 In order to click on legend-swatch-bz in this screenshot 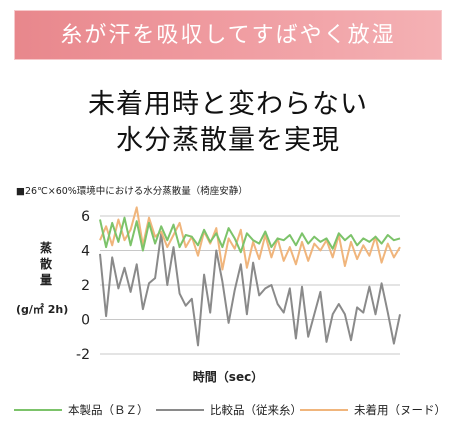, I will do `click(38, 410)`.